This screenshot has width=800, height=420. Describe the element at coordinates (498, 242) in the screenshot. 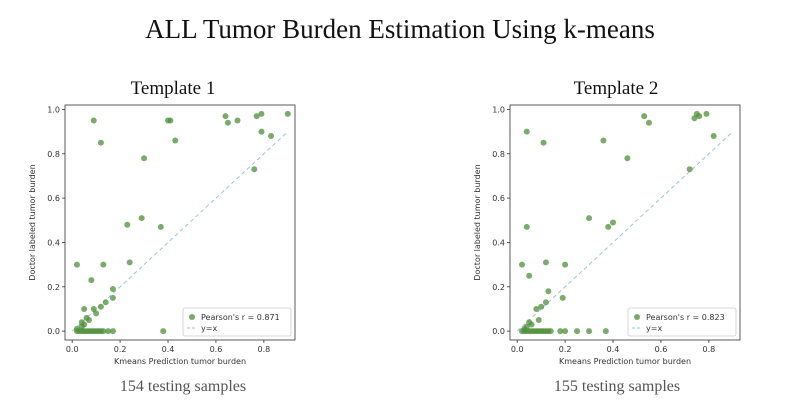

I see `y-tick-label: 0.4` at that location.